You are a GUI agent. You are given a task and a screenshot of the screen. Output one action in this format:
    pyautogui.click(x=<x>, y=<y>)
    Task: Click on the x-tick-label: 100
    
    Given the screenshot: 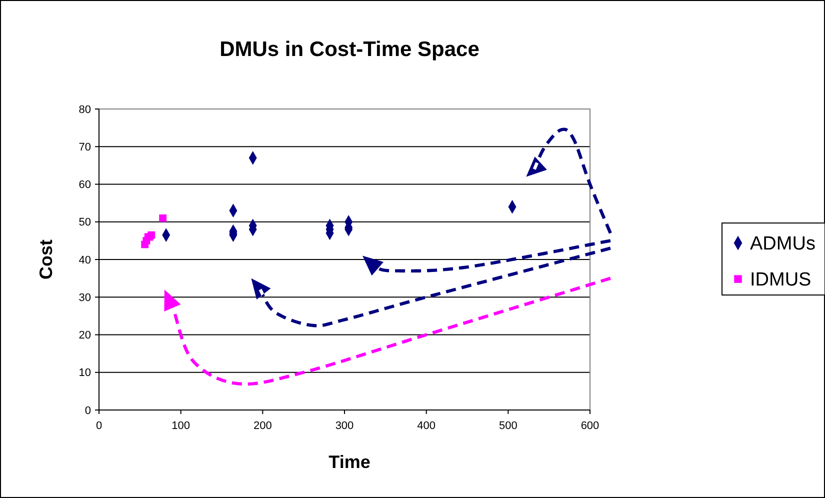 What is the action you would take?
    pyautogui.click(x=181, y=426)
    